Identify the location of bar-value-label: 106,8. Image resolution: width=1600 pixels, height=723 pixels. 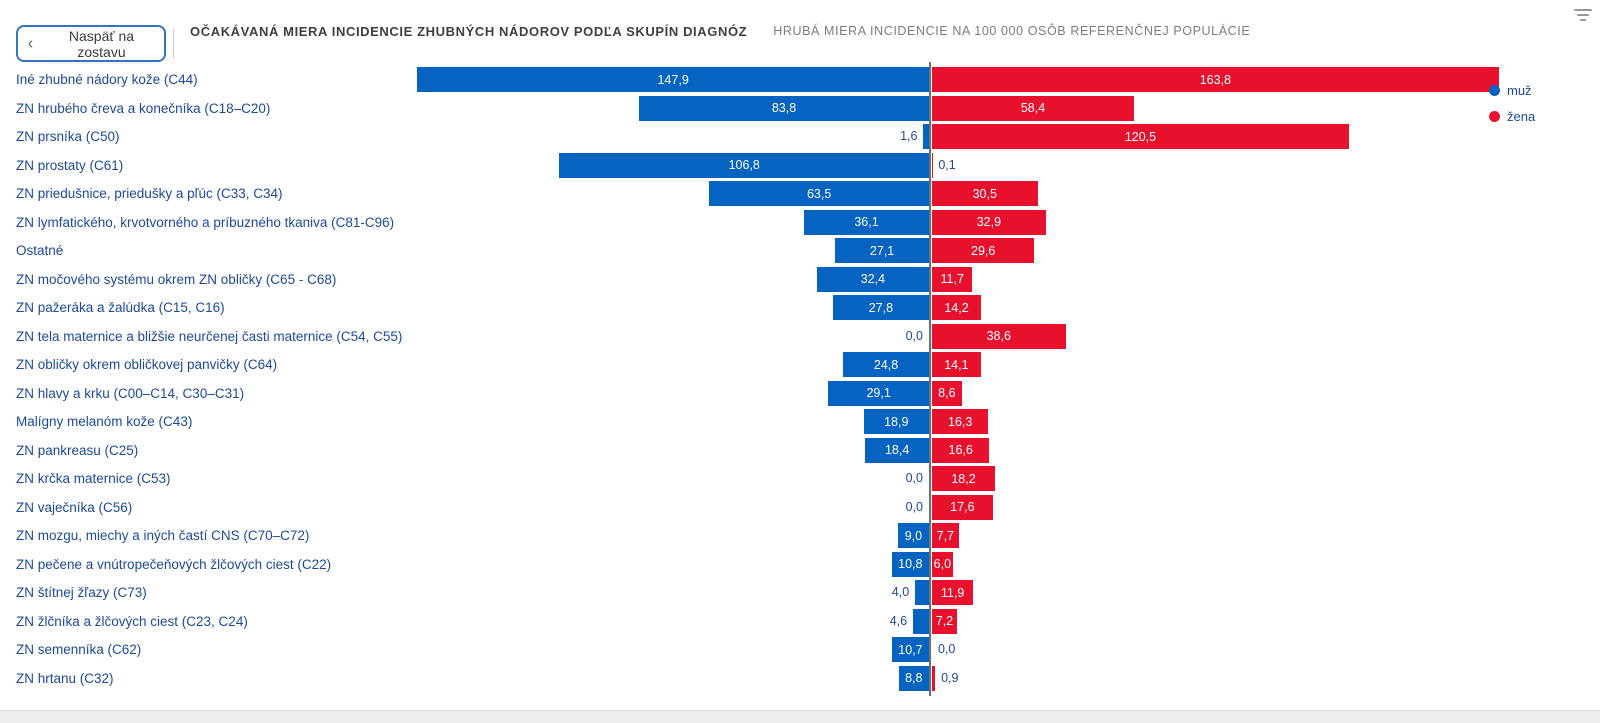
(744, 165).